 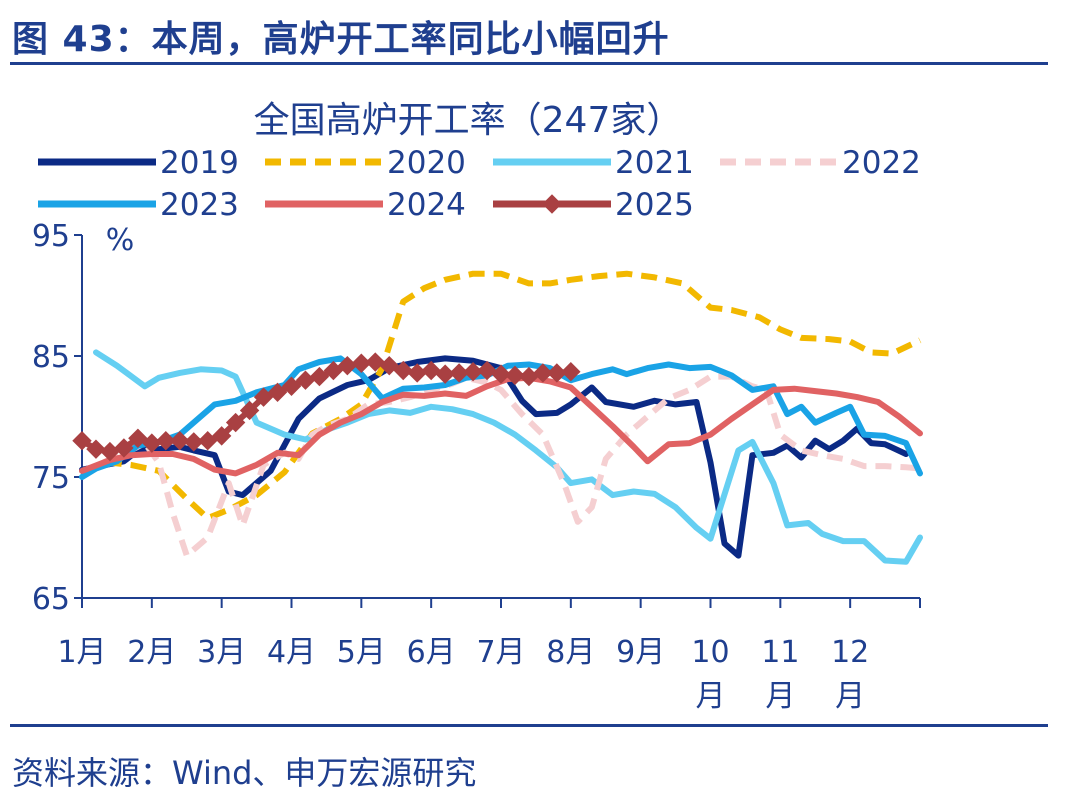 I want to click on legend-label-2025: 2025, so click(x=654, y=205).